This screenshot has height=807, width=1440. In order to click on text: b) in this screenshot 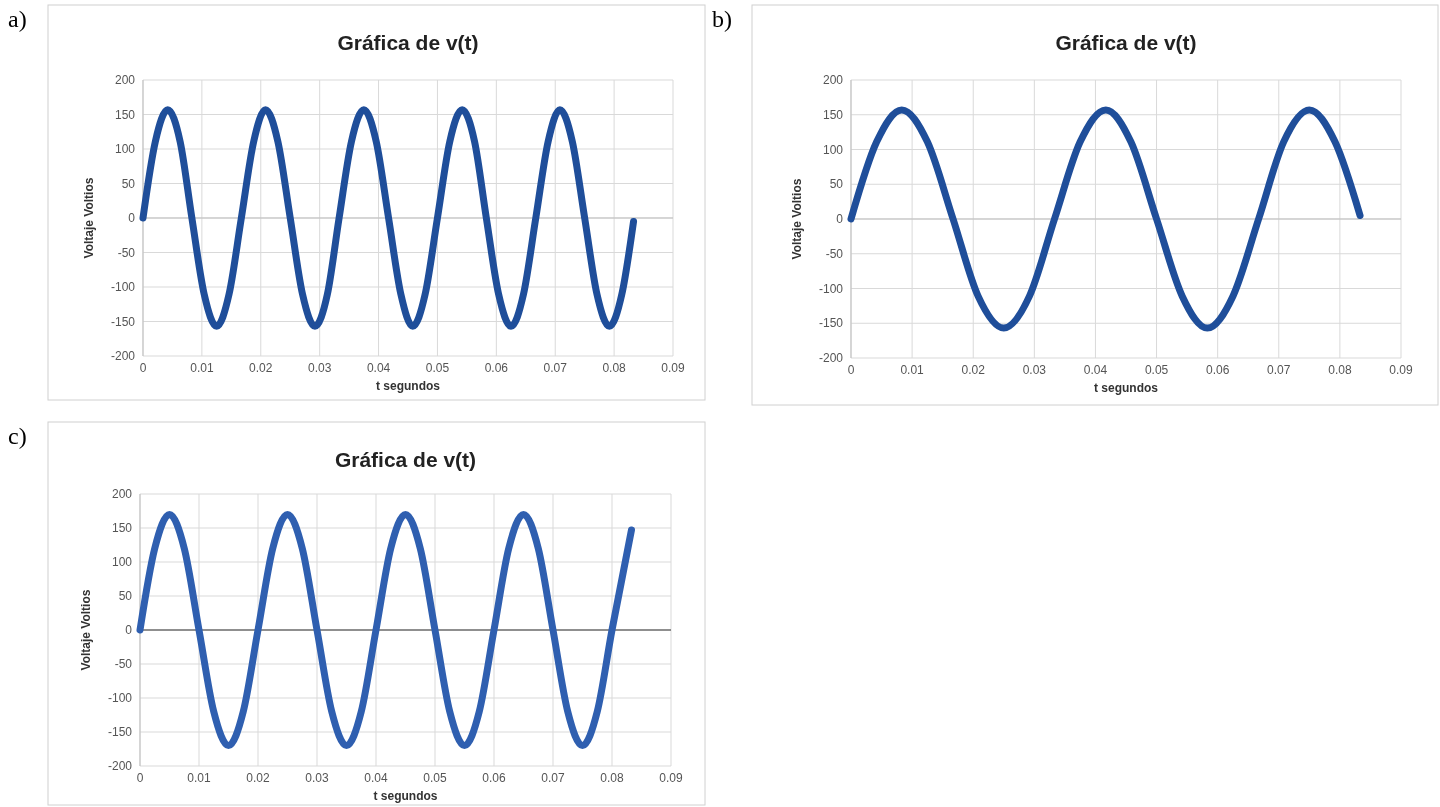, I will do `click(722, 19)`.